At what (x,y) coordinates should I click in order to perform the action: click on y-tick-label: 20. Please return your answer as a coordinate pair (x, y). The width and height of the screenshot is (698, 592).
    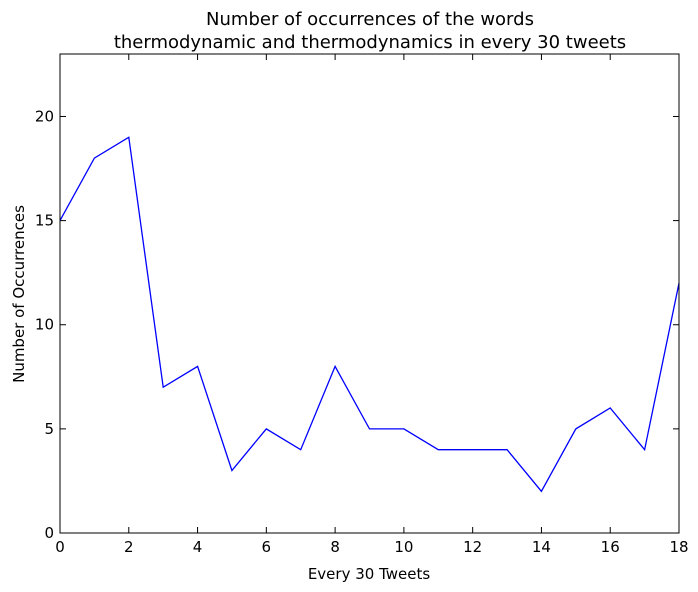
    Looking at the image, I should click on (44, 116).